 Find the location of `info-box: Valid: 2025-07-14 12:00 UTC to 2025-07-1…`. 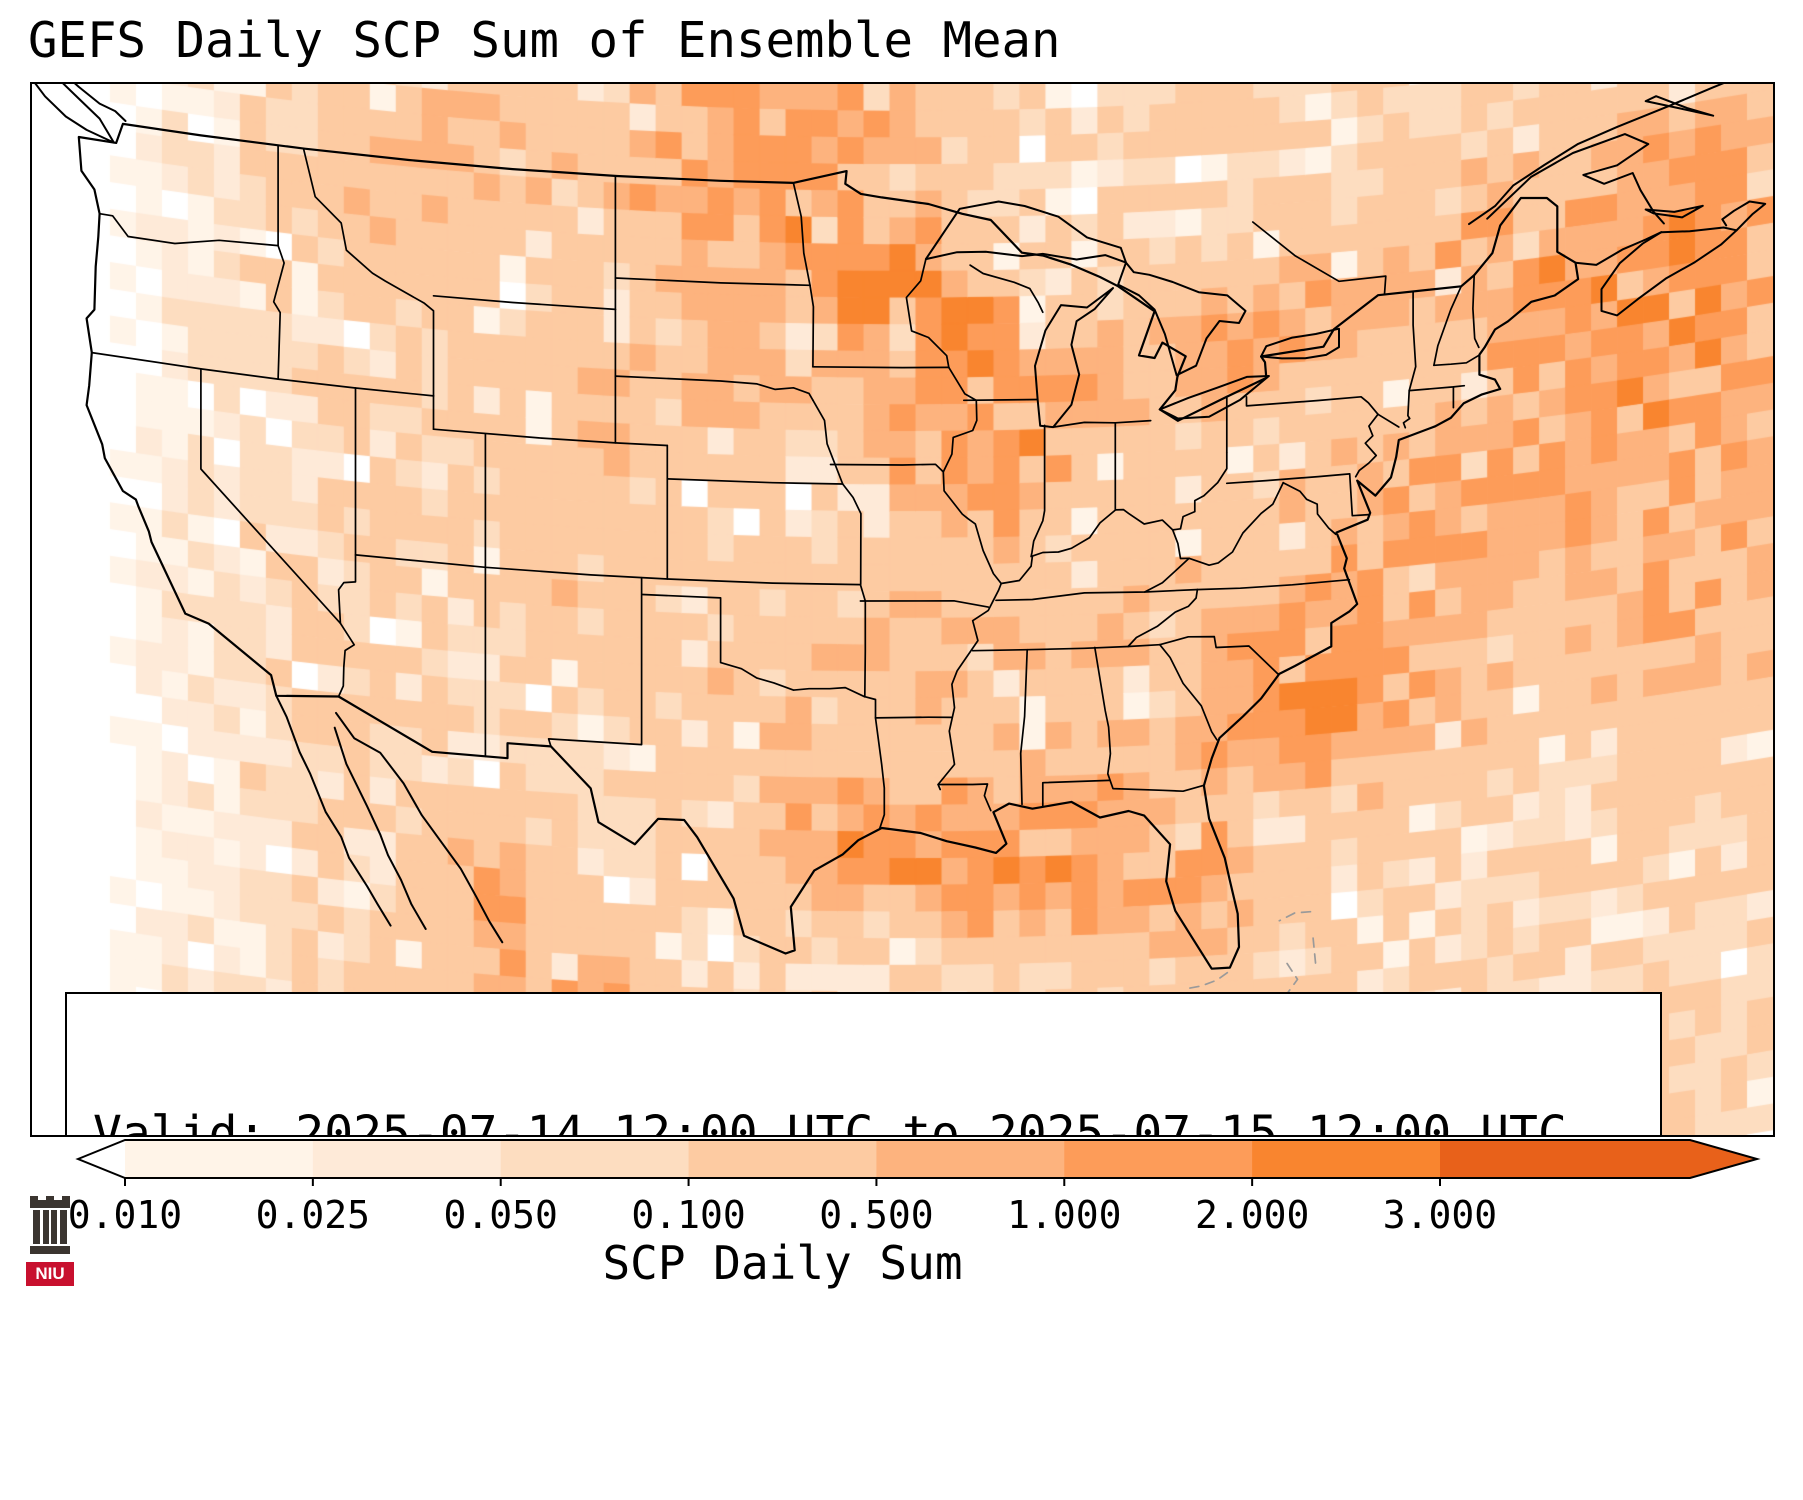

info-box: Valid: 2025-07-14 12:00 UTC to 2025-07-1… is located at coordinates (863, 1064).